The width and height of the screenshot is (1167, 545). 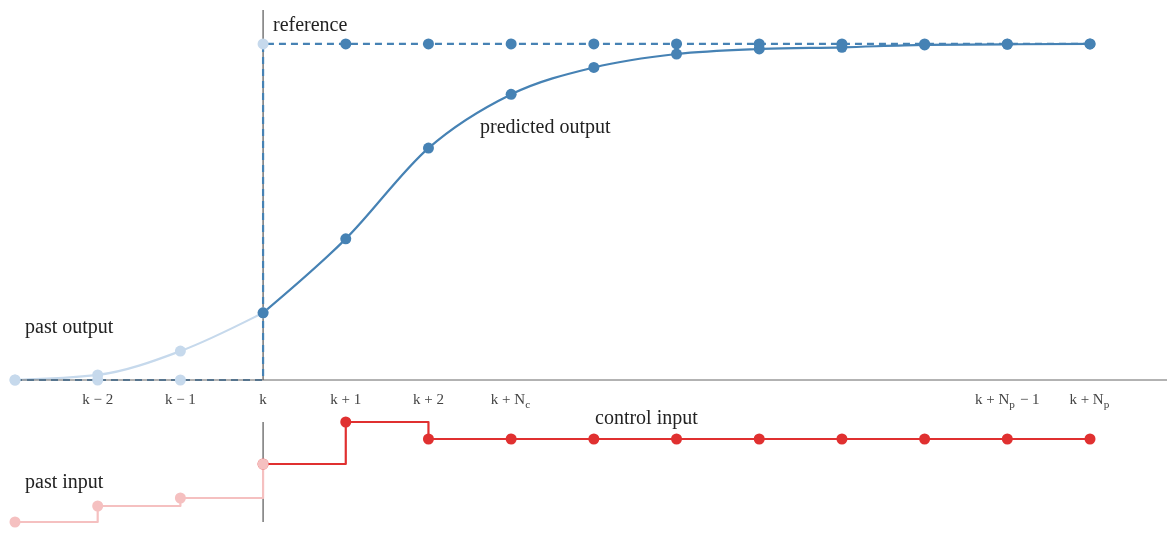 What do you see at coordinates (180, 399) in the screenshot?
I see `x-tick-label: k − 1` at bounding box center [180, 399].